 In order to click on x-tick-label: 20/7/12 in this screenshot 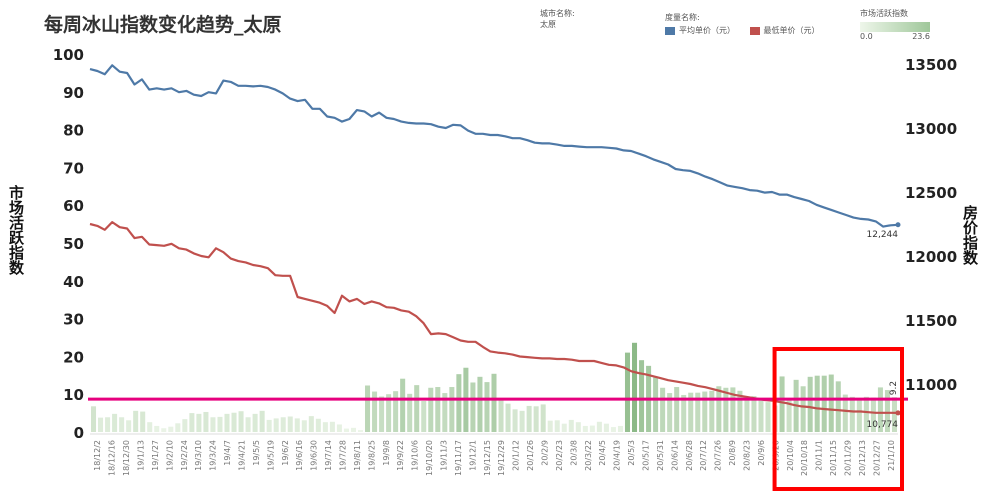, I will do `click(703, 455)`.